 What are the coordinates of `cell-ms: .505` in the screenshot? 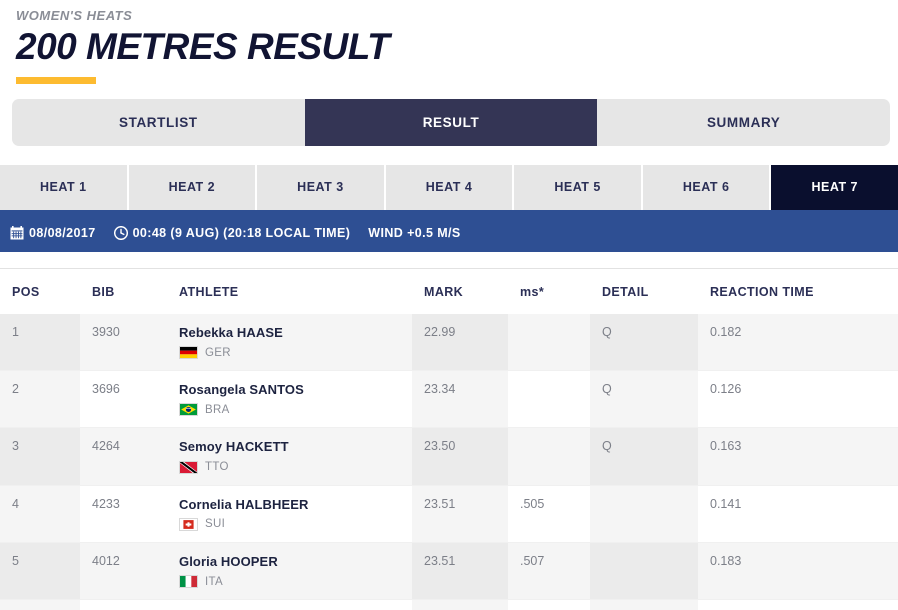 It's located at (549, 514).